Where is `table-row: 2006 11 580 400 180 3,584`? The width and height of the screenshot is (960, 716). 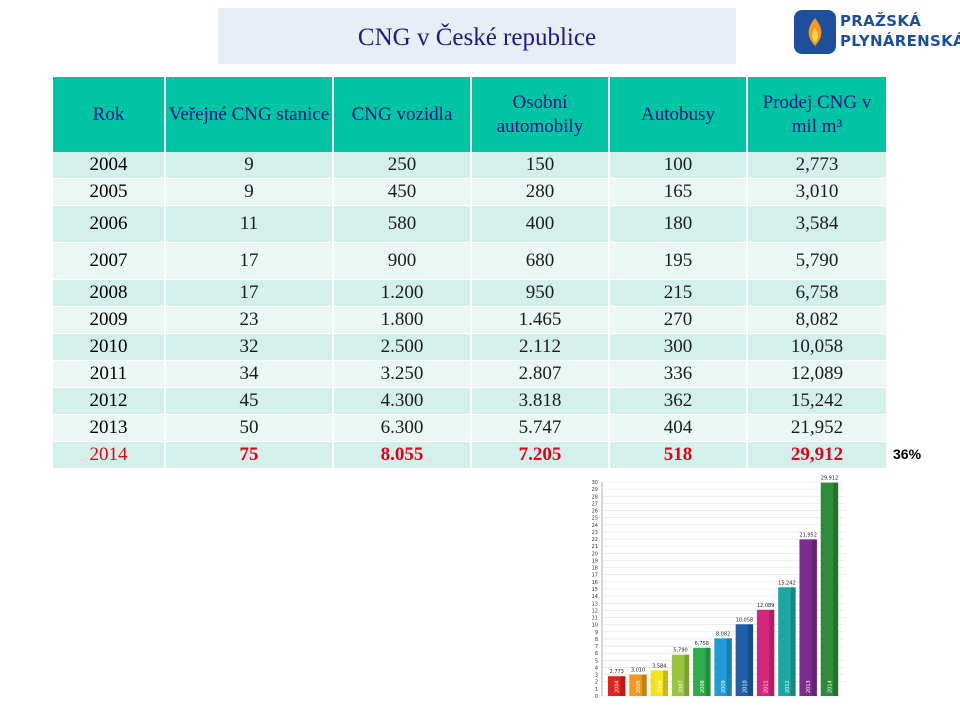 table-row: 2006 11 580 400 180 3,584 is located at coordinates (469, 224).